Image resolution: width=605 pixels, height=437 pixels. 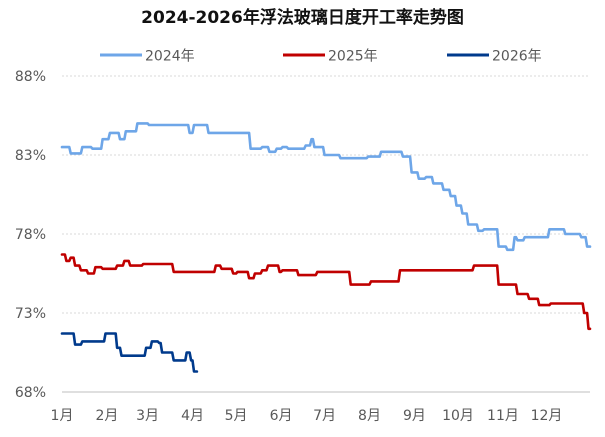 I want to click on x-tick-label: 4月, so click(x=192, y=416).